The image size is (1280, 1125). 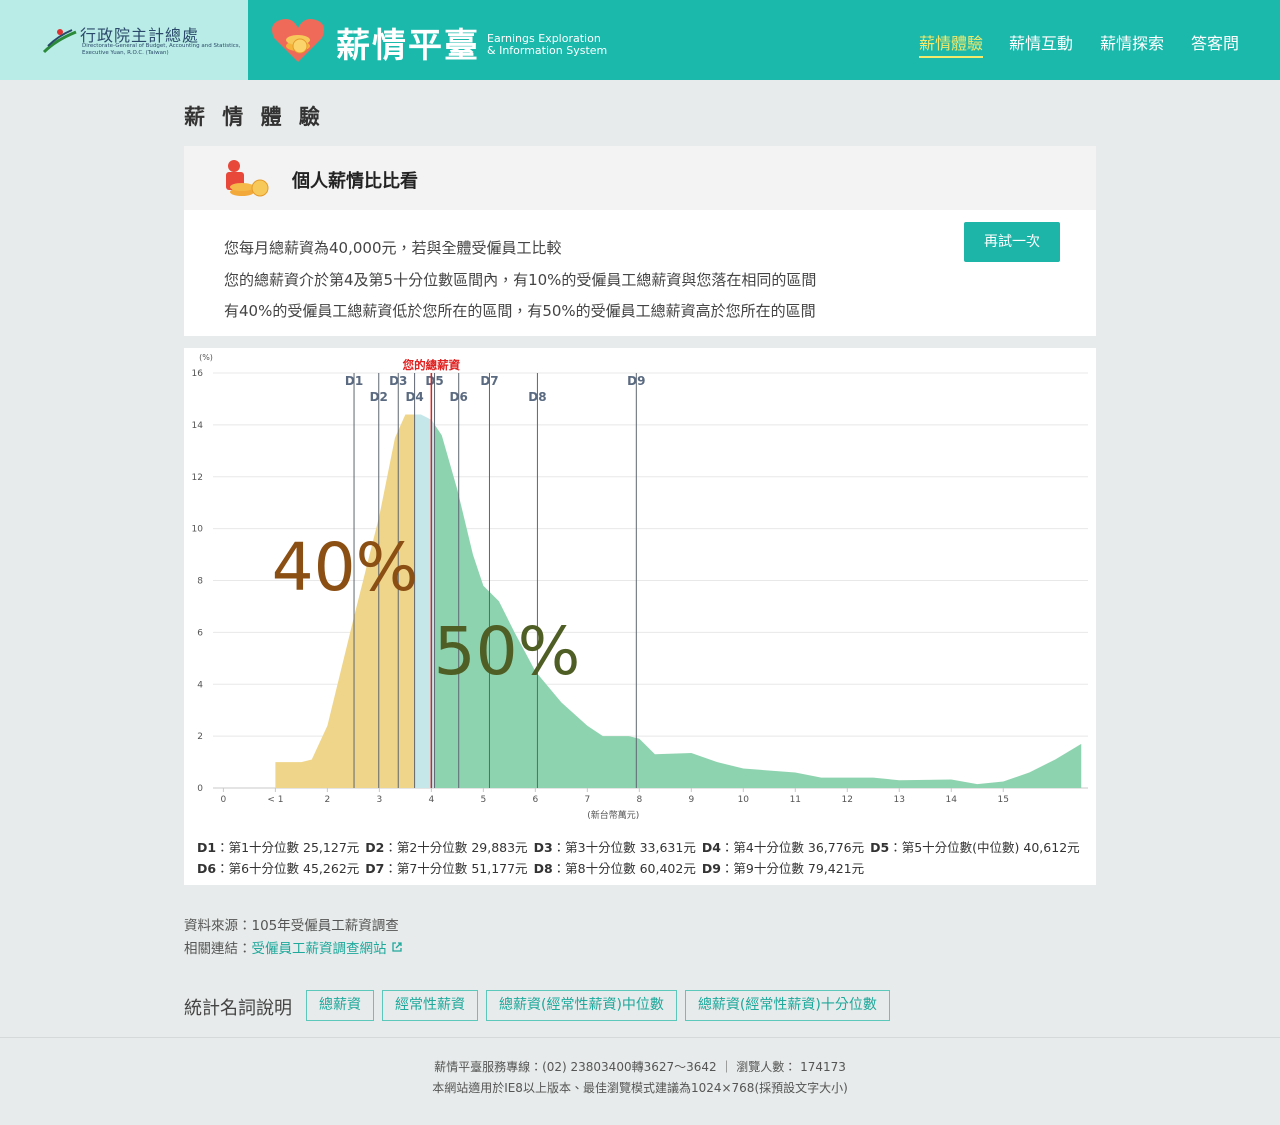 I want to click on legend-name: D1, so click(x=207, y=847).